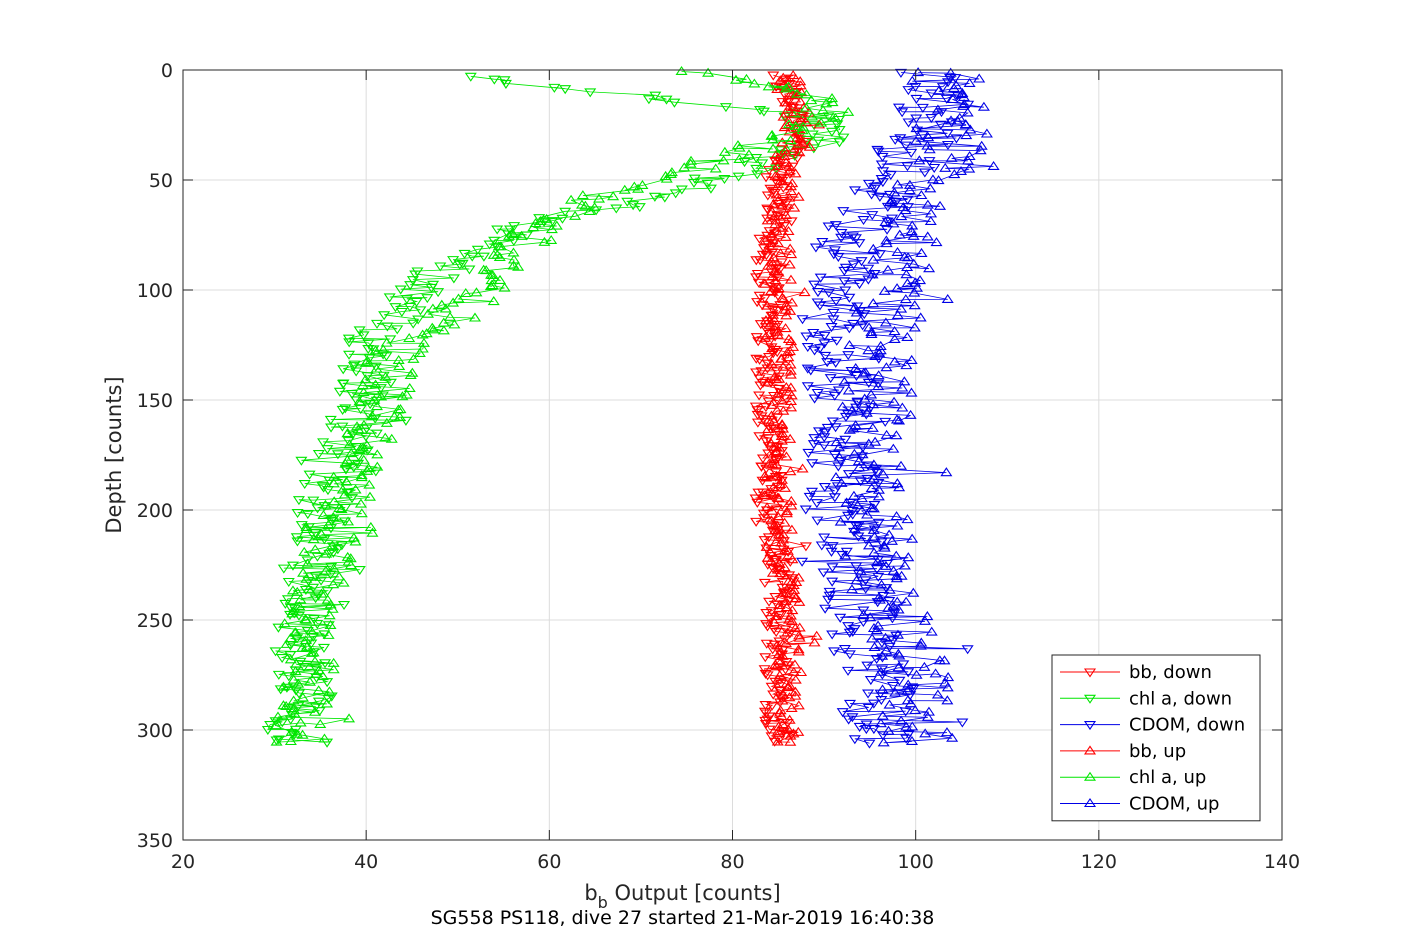  I want to click on legend-label: chl a, up, so click(1167, 777).